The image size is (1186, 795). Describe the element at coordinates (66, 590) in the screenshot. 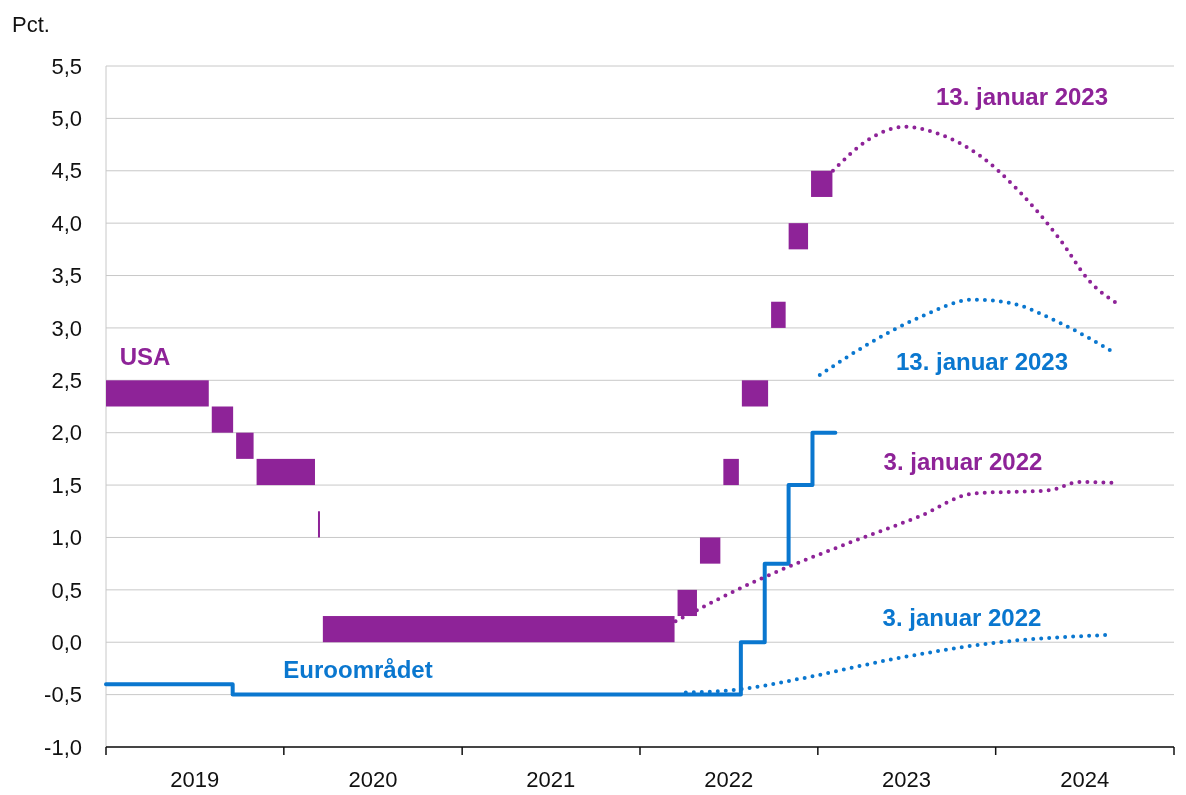

I see `y-tick-label: 0,5` at that location.